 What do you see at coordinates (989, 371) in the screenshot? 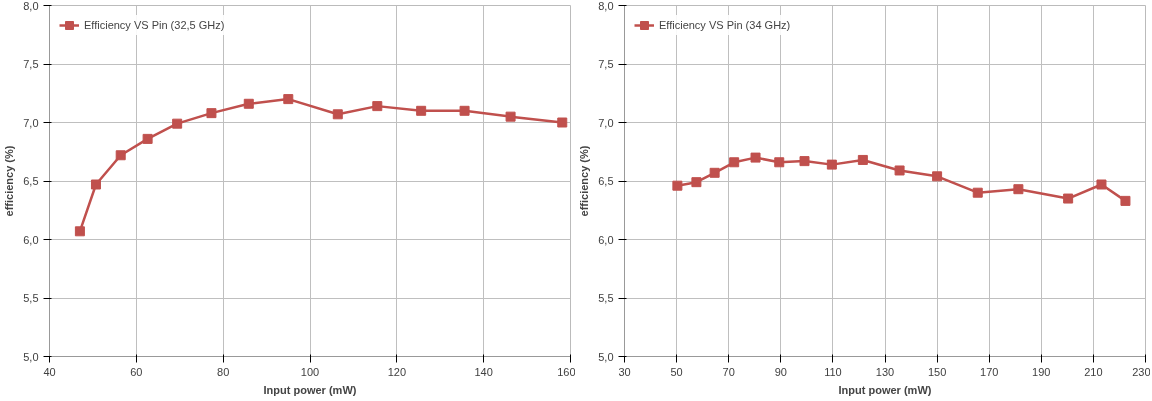
I see `x-tick-label: 170` at bounding box center [989, 371].